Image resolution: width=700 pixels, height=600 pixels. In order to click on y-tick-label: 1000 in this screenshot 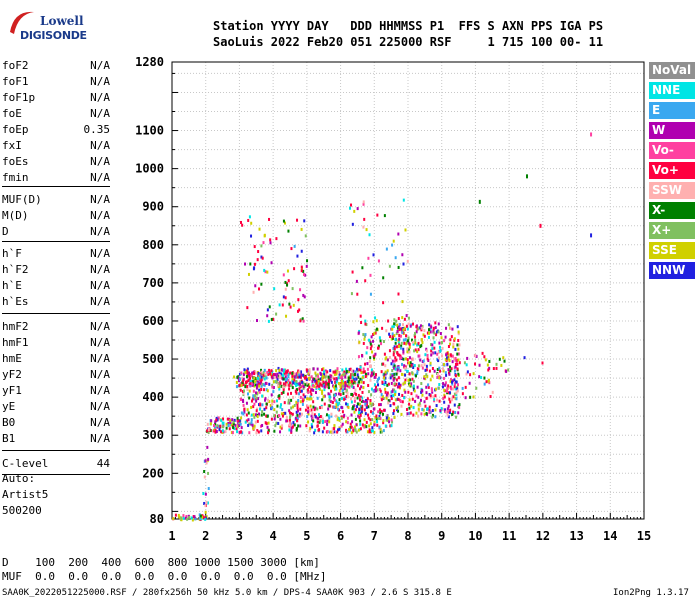, I will do `click(149, 169)`.